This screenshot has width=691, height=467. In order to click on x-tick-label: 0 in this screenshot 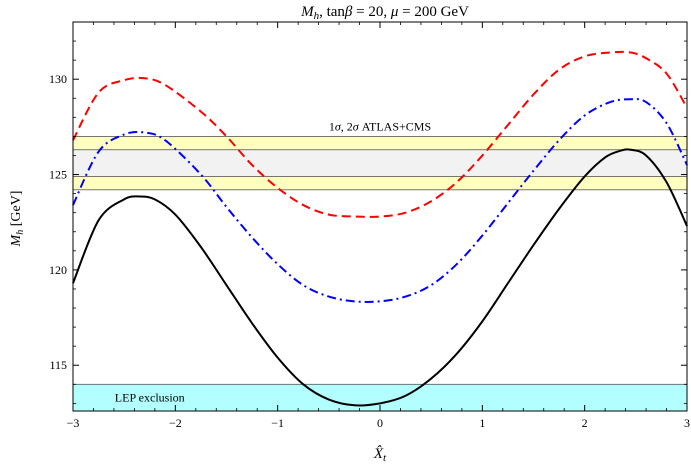, I will do `click(380, 423)`.